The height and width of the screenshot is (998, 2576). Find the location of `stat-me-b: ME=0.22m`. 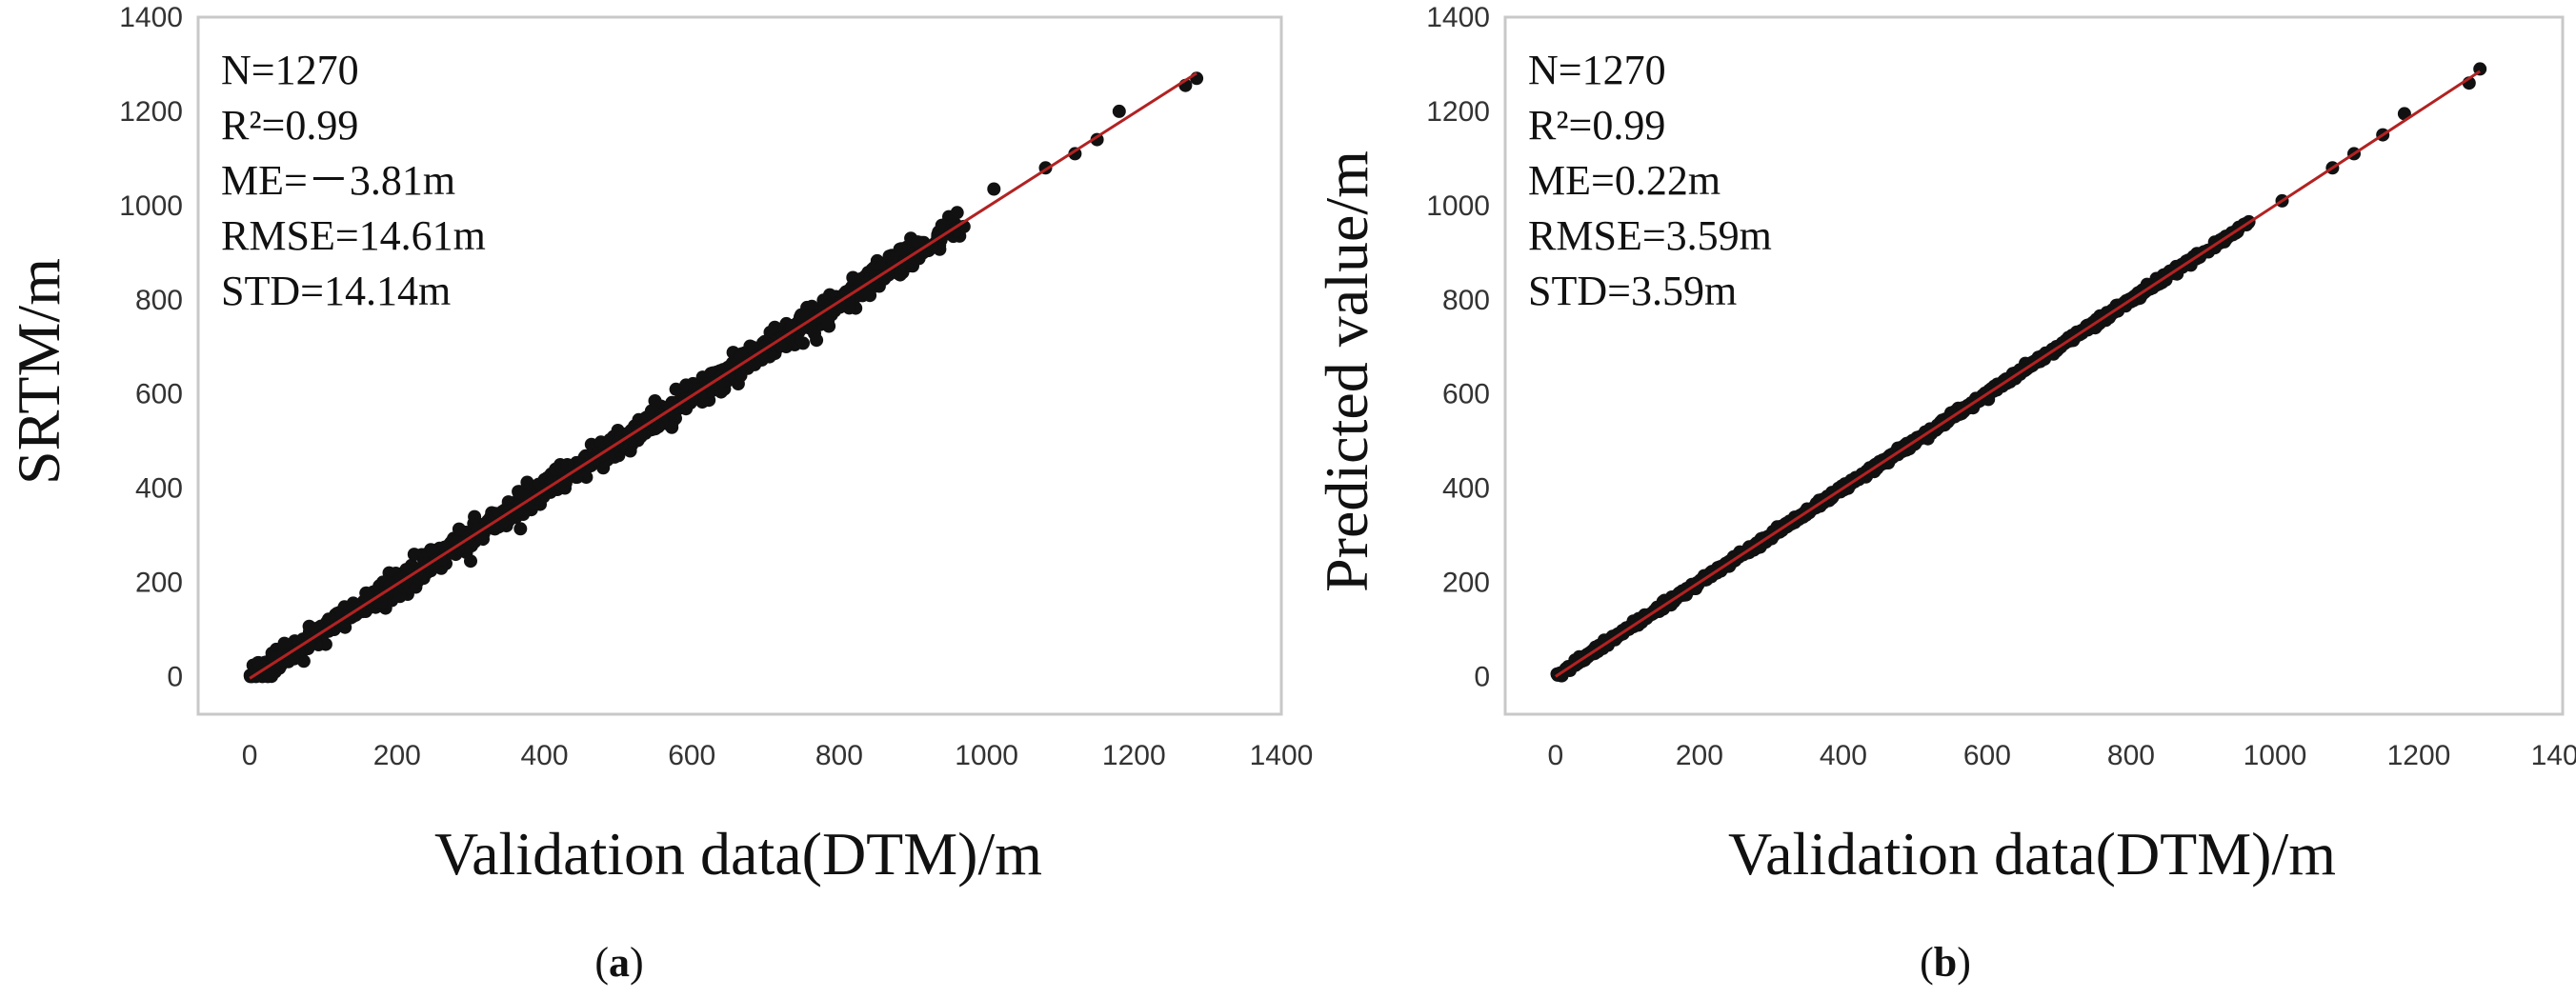

stat-me-b: ME=0.22m is located at coordinates (1625, 180).